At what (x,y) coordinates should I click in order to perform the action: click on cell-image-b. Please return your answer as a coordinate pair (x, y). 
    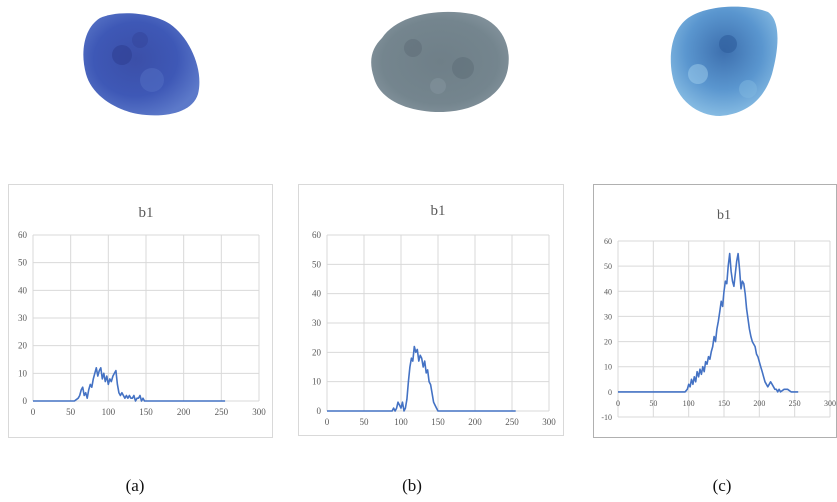
    Looking at the image, I should click on (440, 61).